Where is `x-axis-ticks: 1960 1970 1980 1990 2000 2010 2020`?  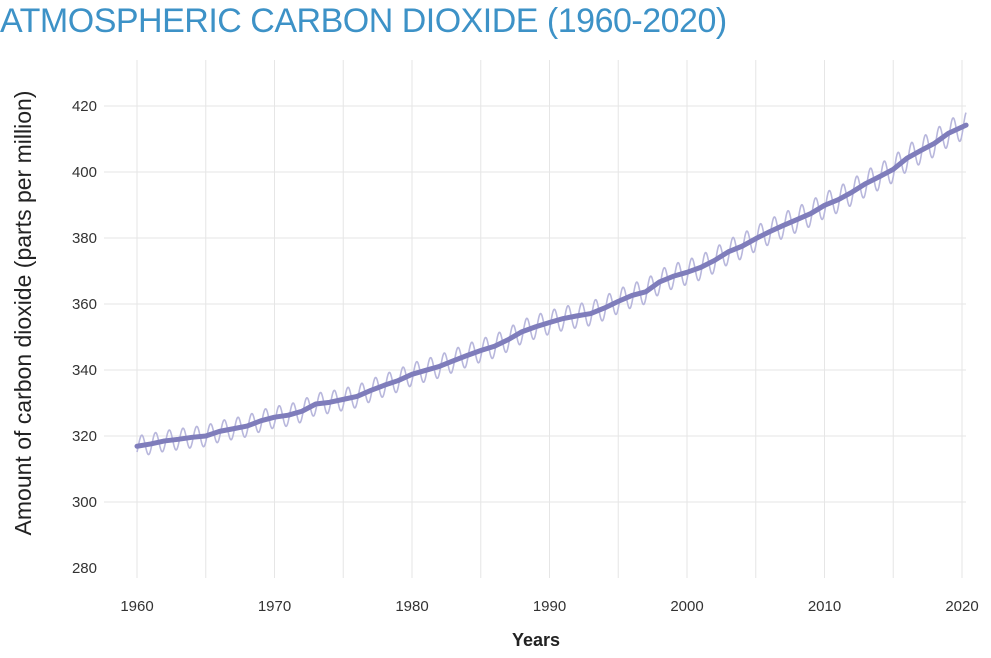
x-axis-ticks: 1960 1970 1980 1990 2000 2010 2020 is located at coordinates (549, 606).